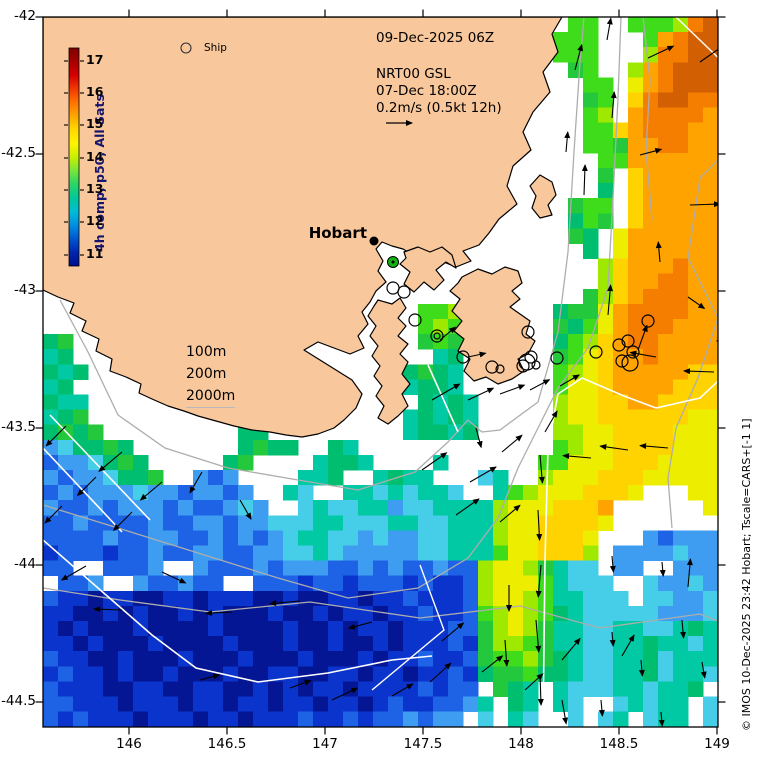 This screenshot has height=760, width=760. What do you see at coordinates (423, 744) in the screenshot?
I see `x-axis-tick-label: 147.5` at bounding box center [423, 744].